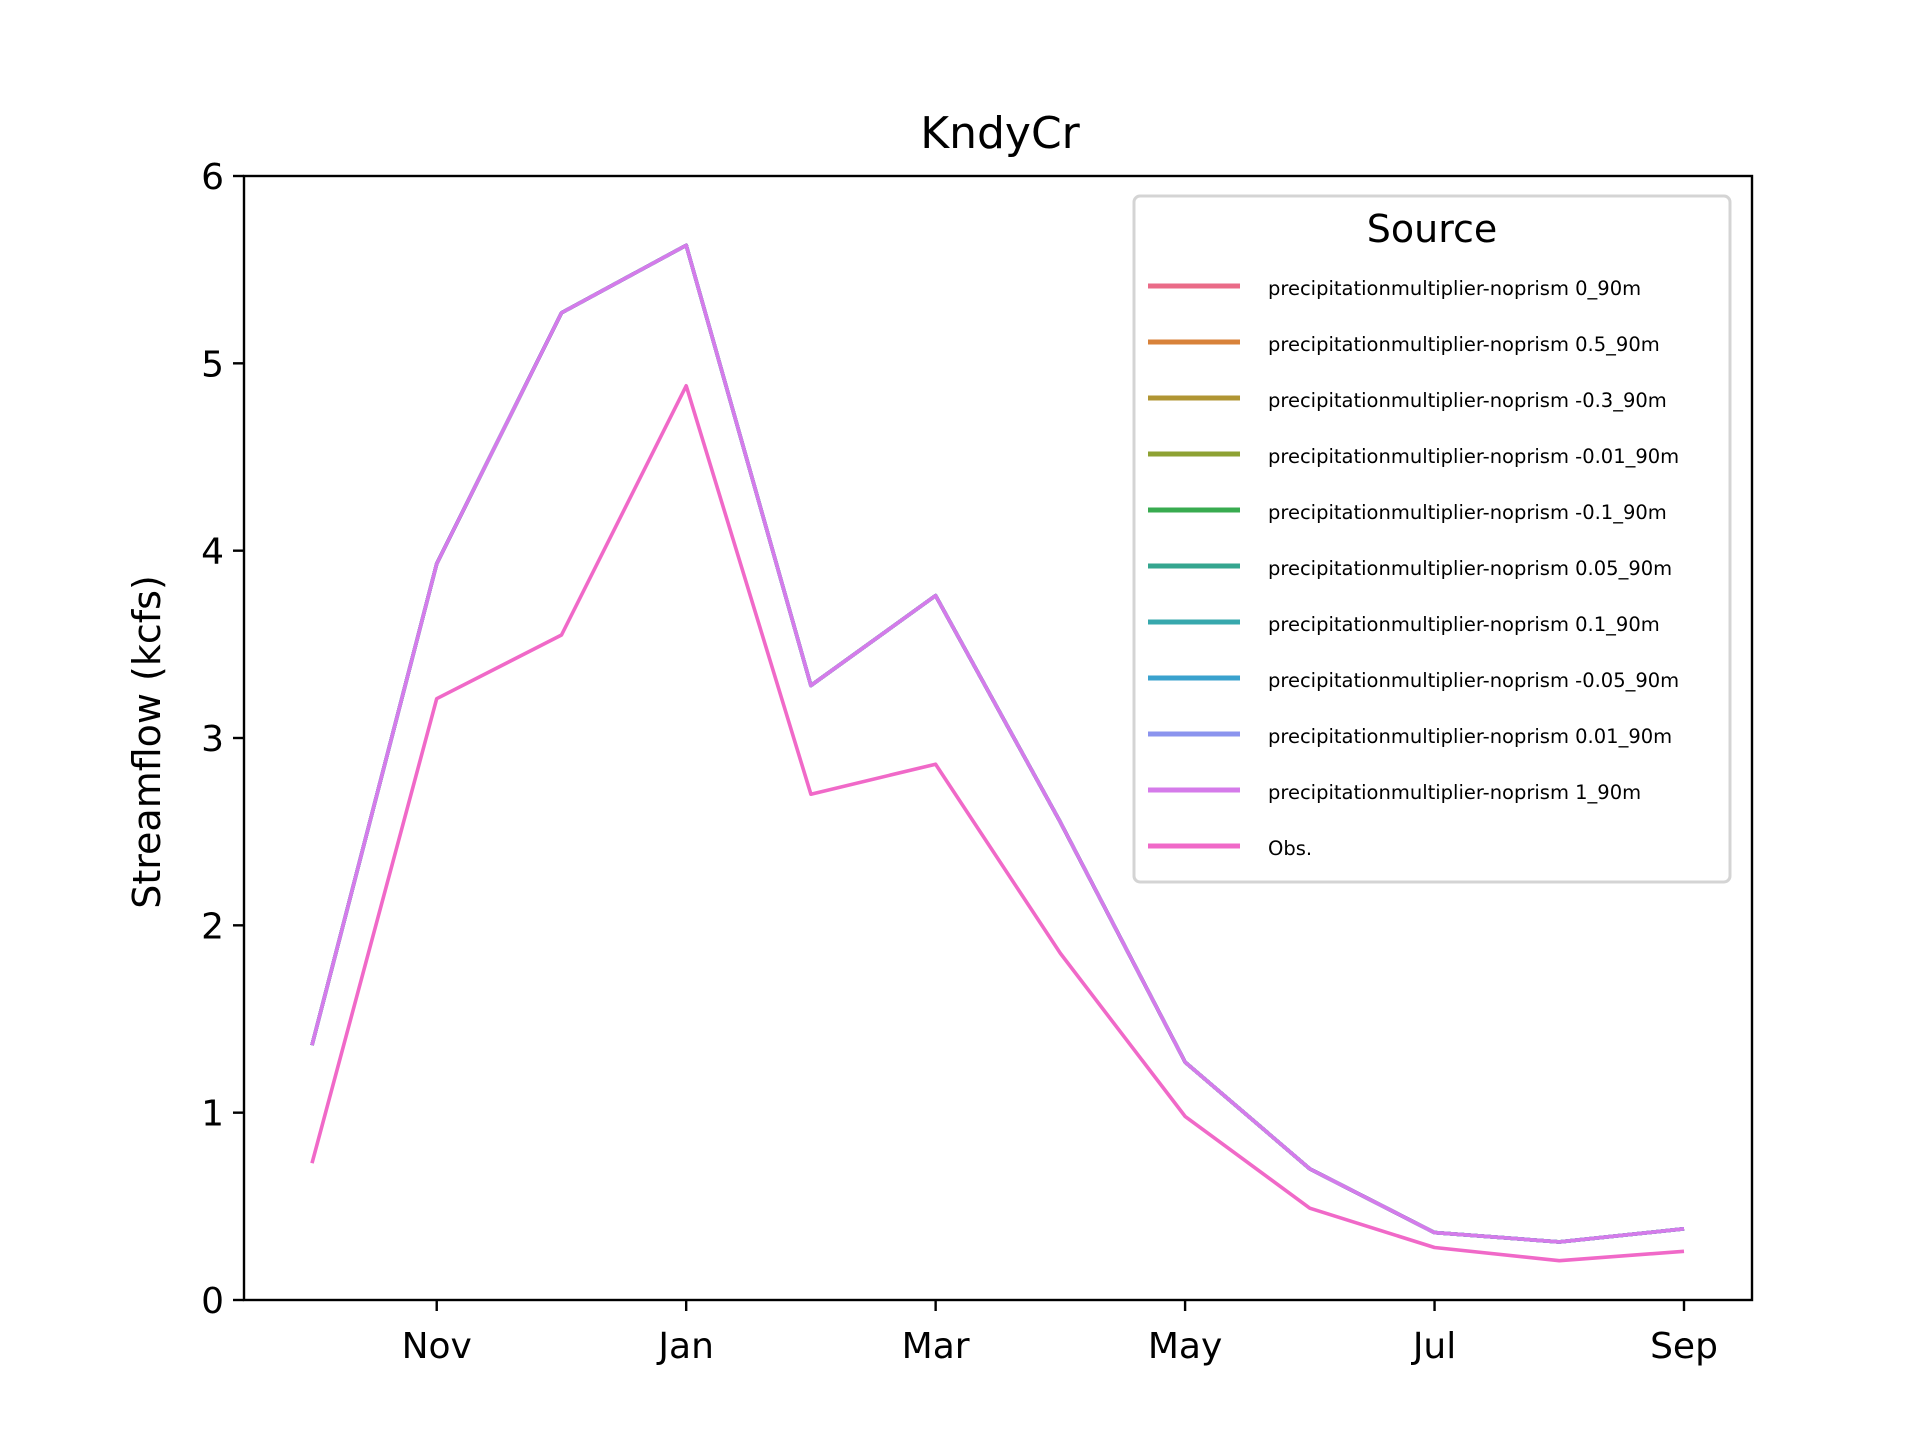 Image resolution: width=1920 pixels, height=1440 pixels. Describe the element at coordinates (1467, 512) in the screenshot. I see `legend-label-4: precipitationmultiplier-noprism -0.1_90m` at that location.